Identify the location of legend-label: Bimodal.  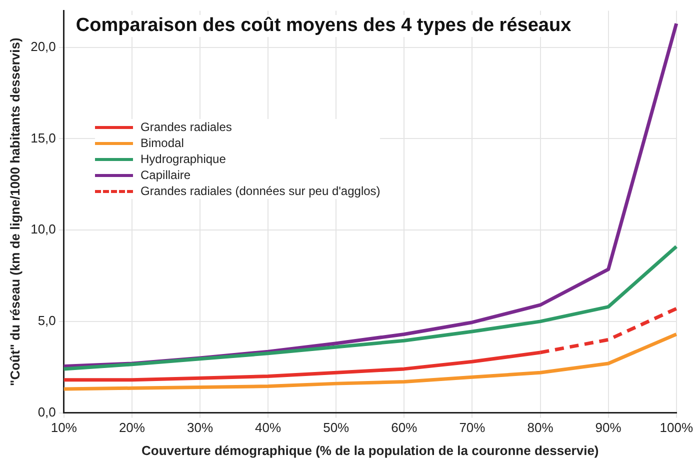
(162, 143).